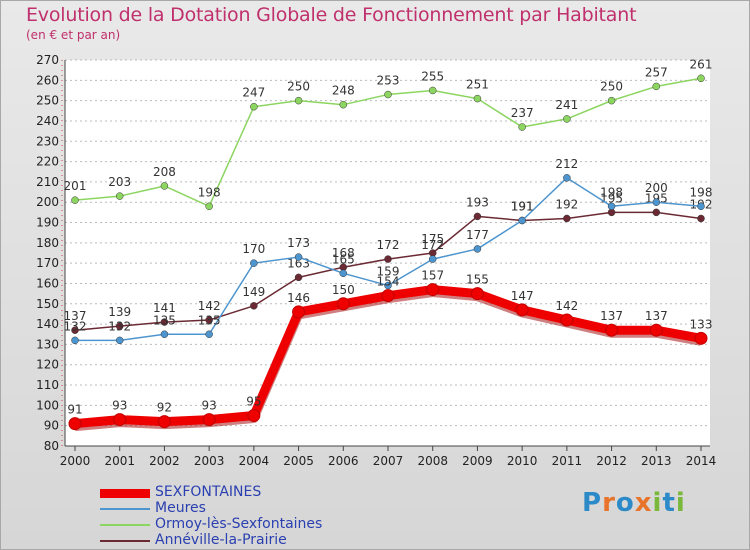 The height and width of the screenshot is (550, 750). I want to click on data-label: 175, so click(432, 239).